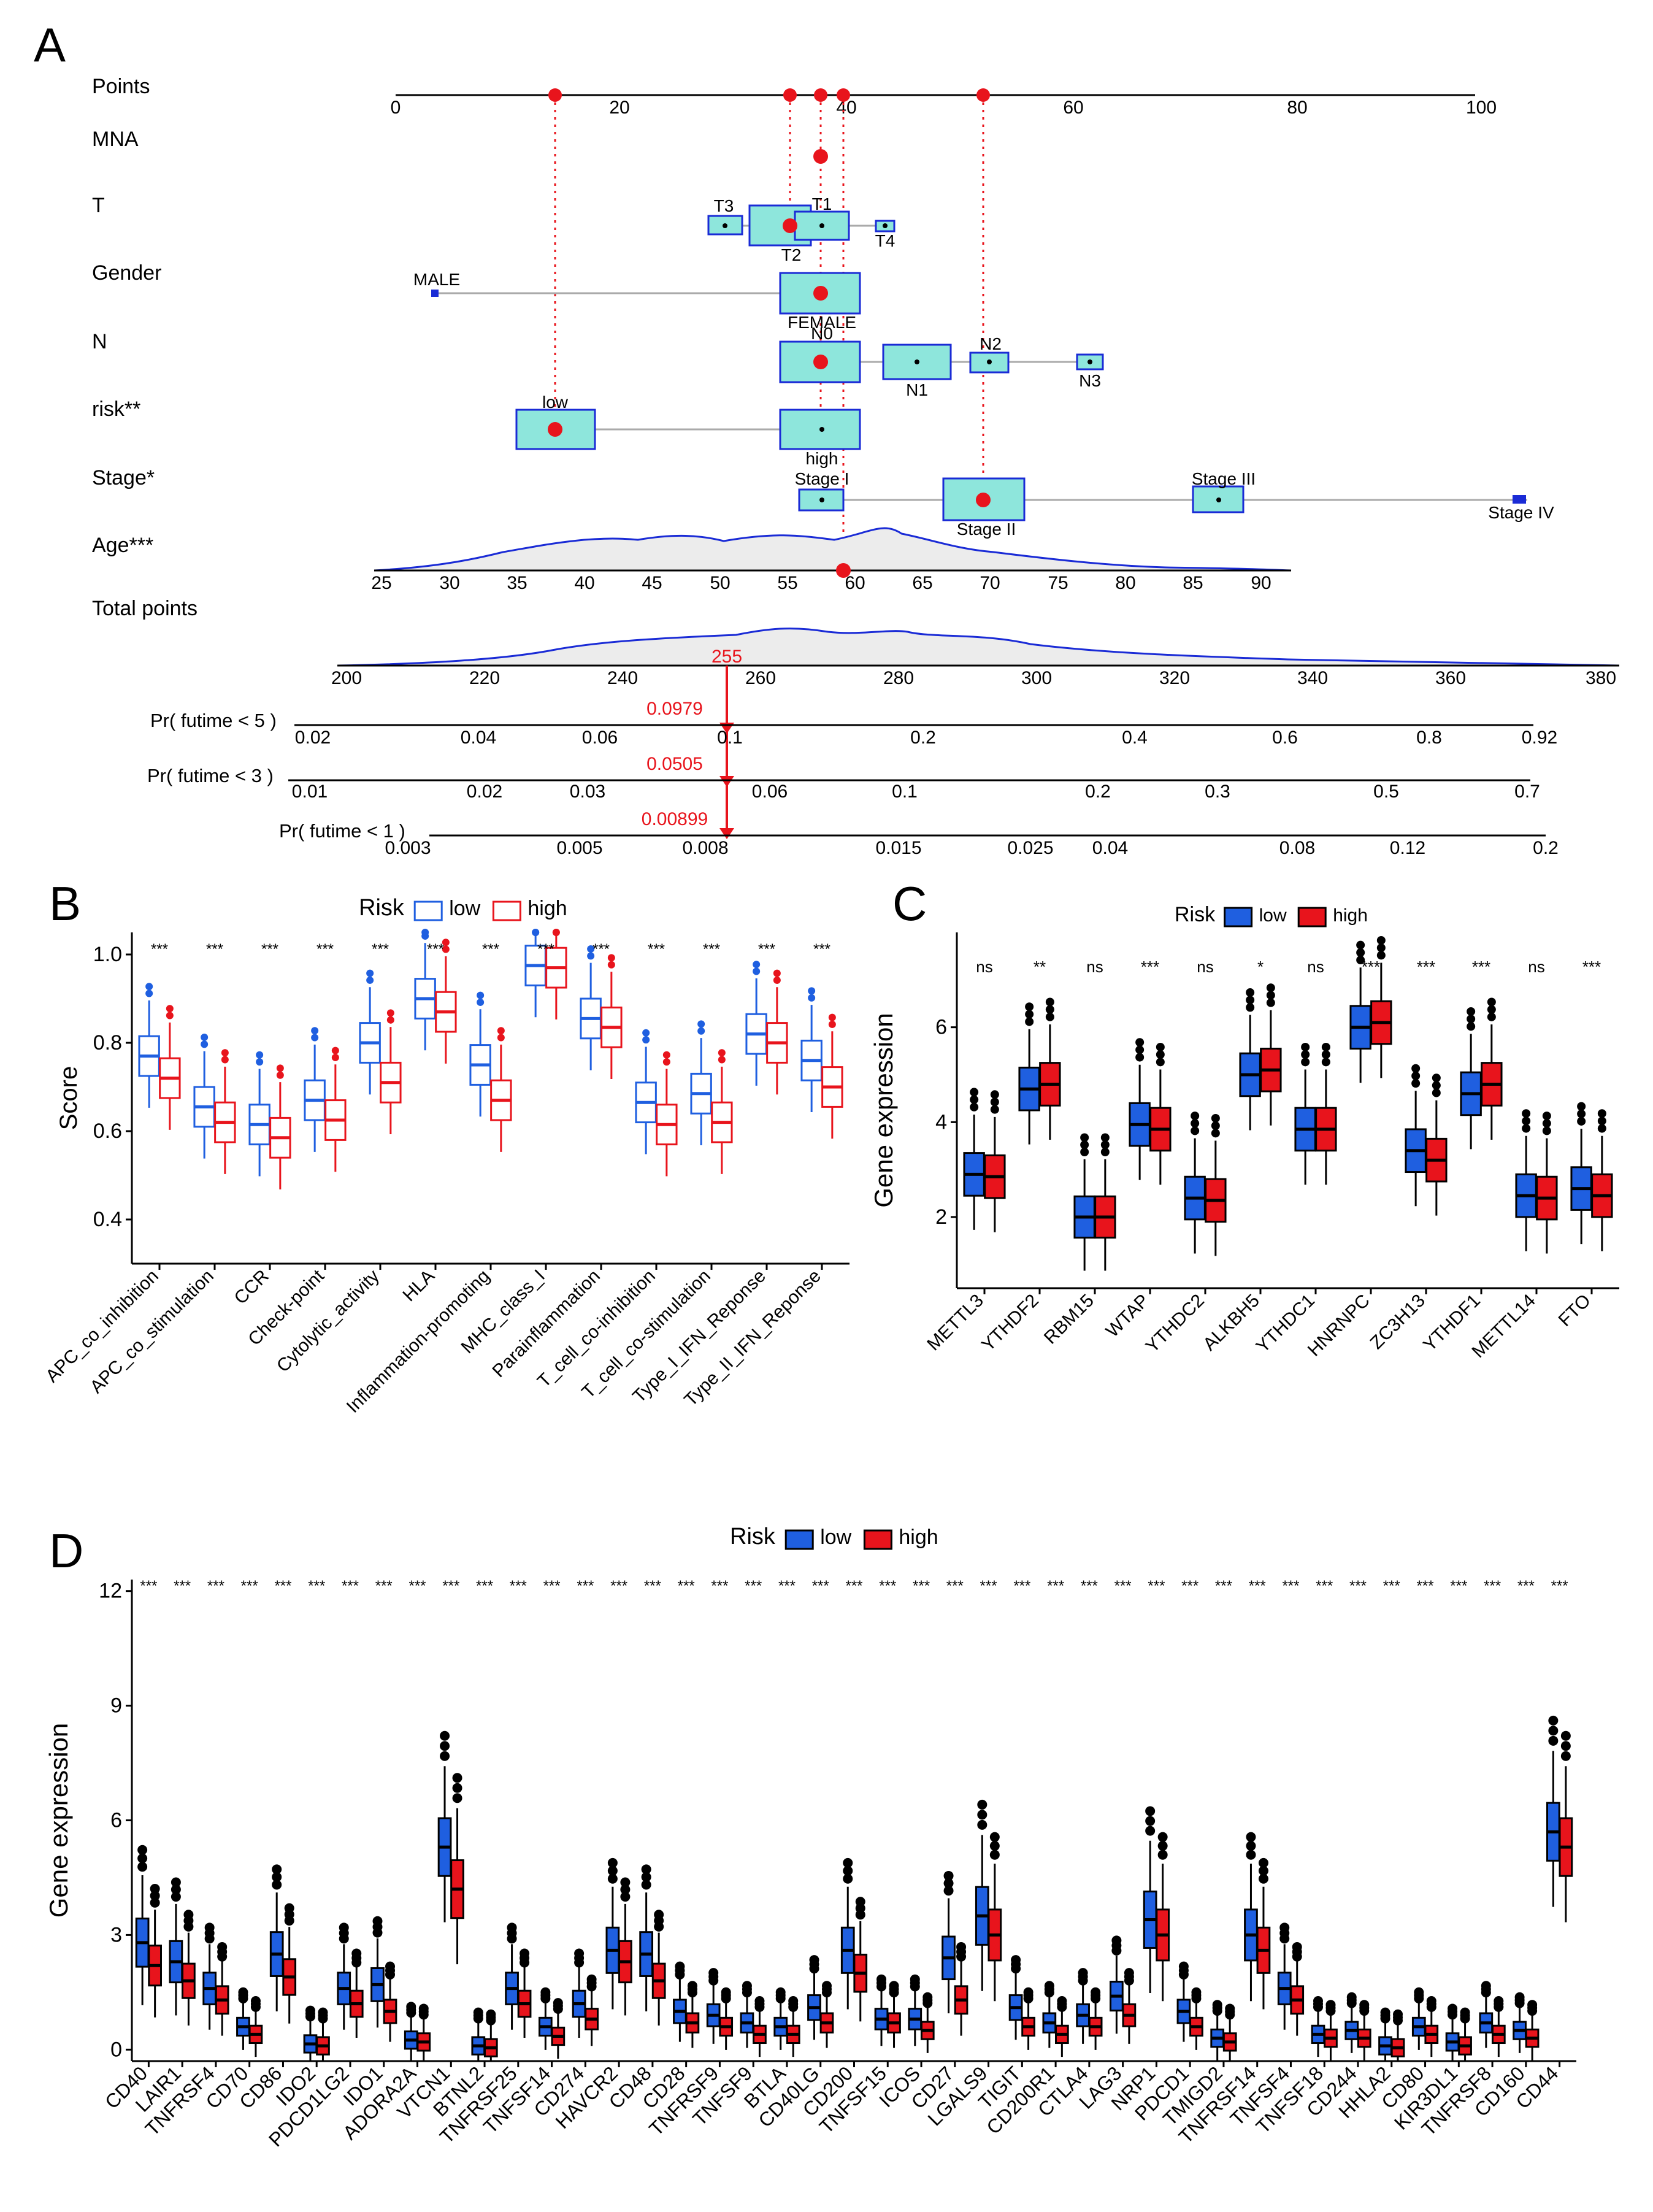  I want to click on points-tick: 80, so click(1297, 108).